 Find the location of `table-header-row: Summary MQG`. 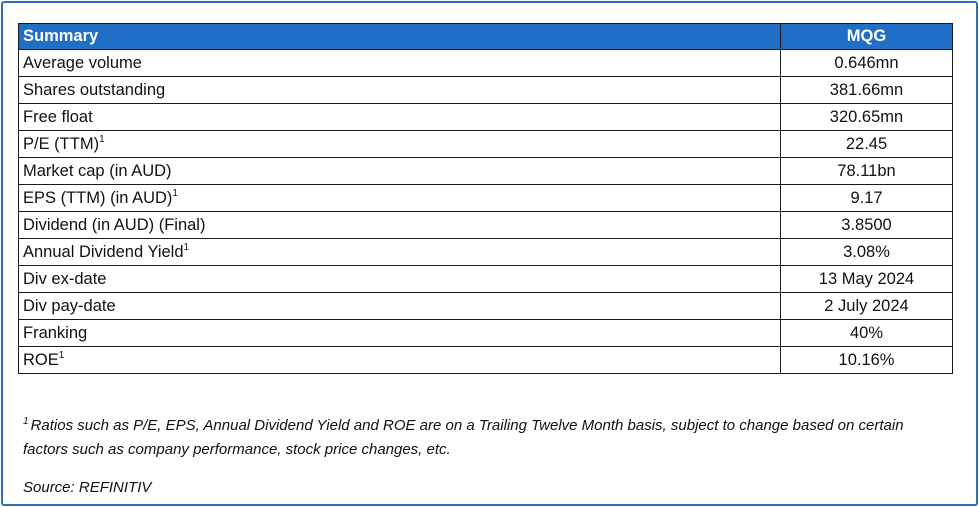

table-header-row: Summary MQG is located at coordinates (485, 36).